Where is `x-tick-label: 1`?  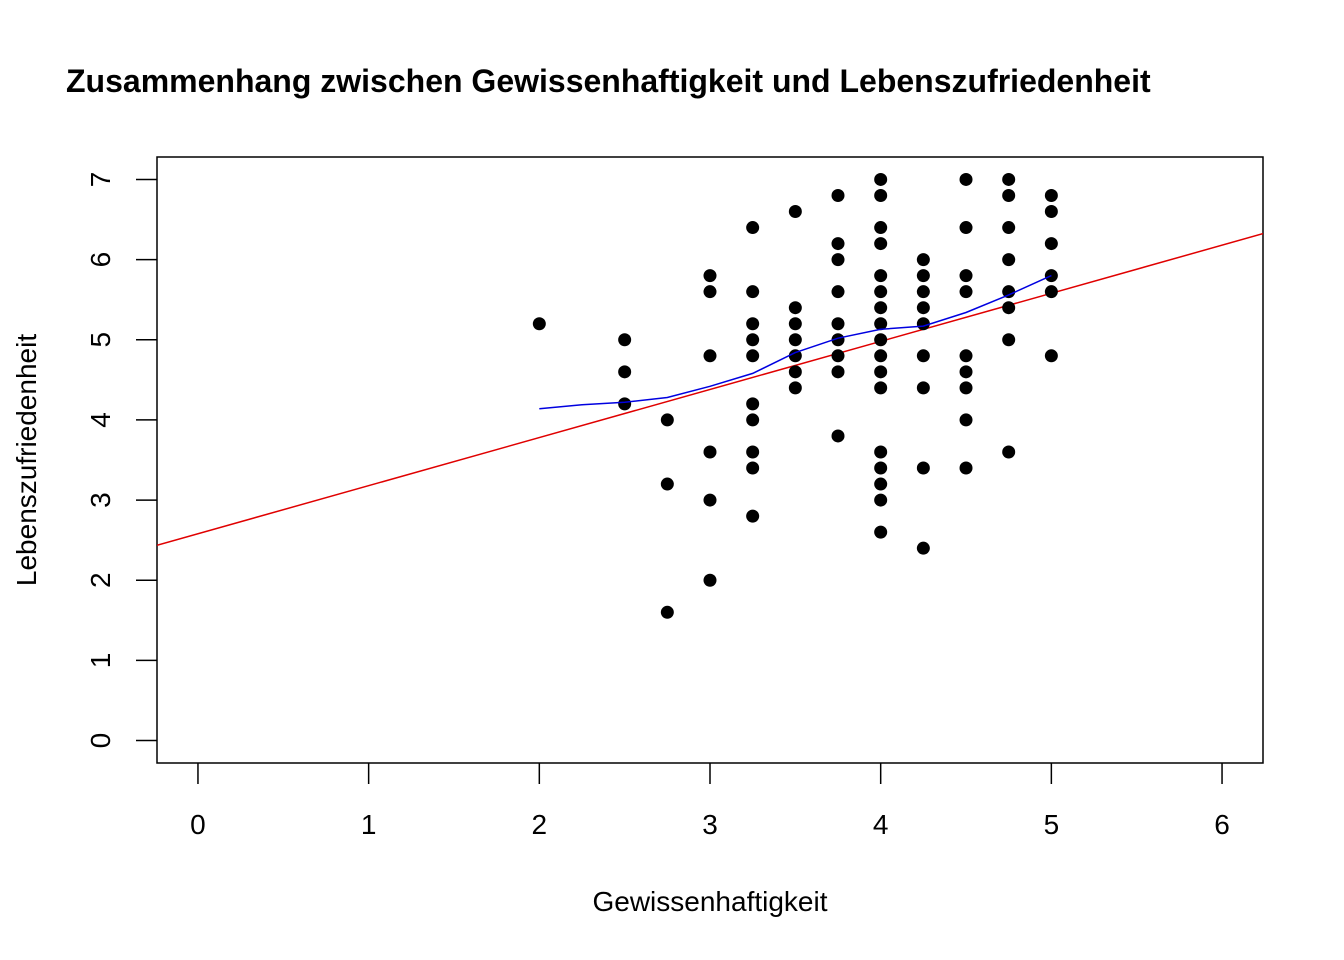 x-tick-label: 1 is located at coordinates (369, 824).